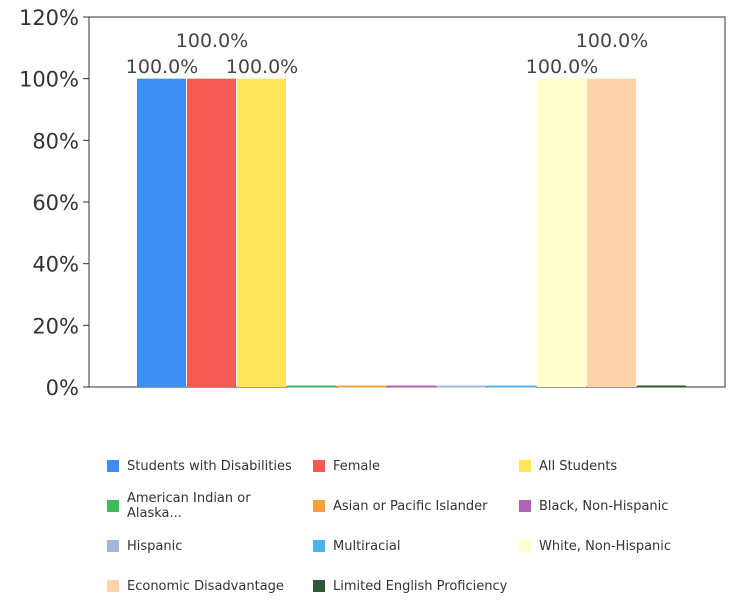 Image resolution: width=746 pixels, height=610 pixels. I want to click on legend-item: Students with Disabilities, so click(209, 466).